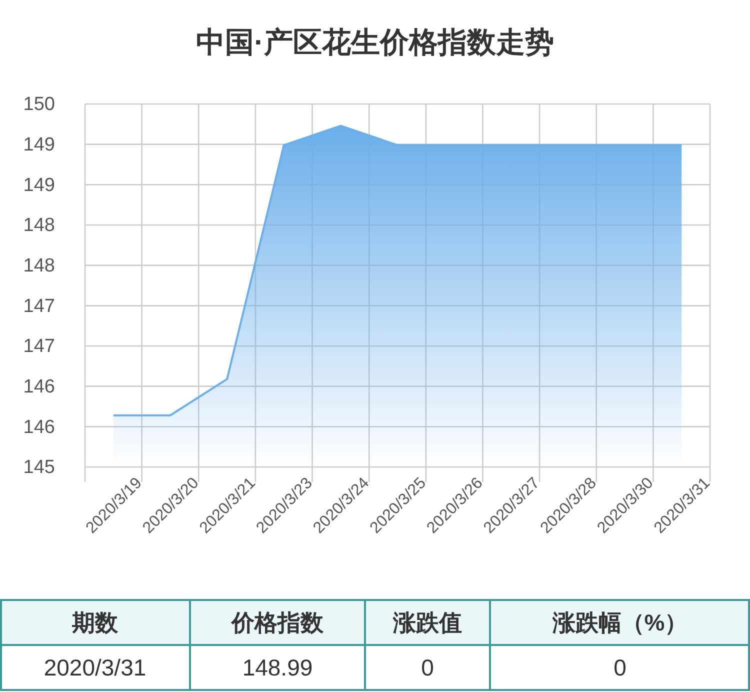  What do you see at coordinates (95, 623) in the screenshot?
I see `text: 期数` at bounding box center [95, 623].